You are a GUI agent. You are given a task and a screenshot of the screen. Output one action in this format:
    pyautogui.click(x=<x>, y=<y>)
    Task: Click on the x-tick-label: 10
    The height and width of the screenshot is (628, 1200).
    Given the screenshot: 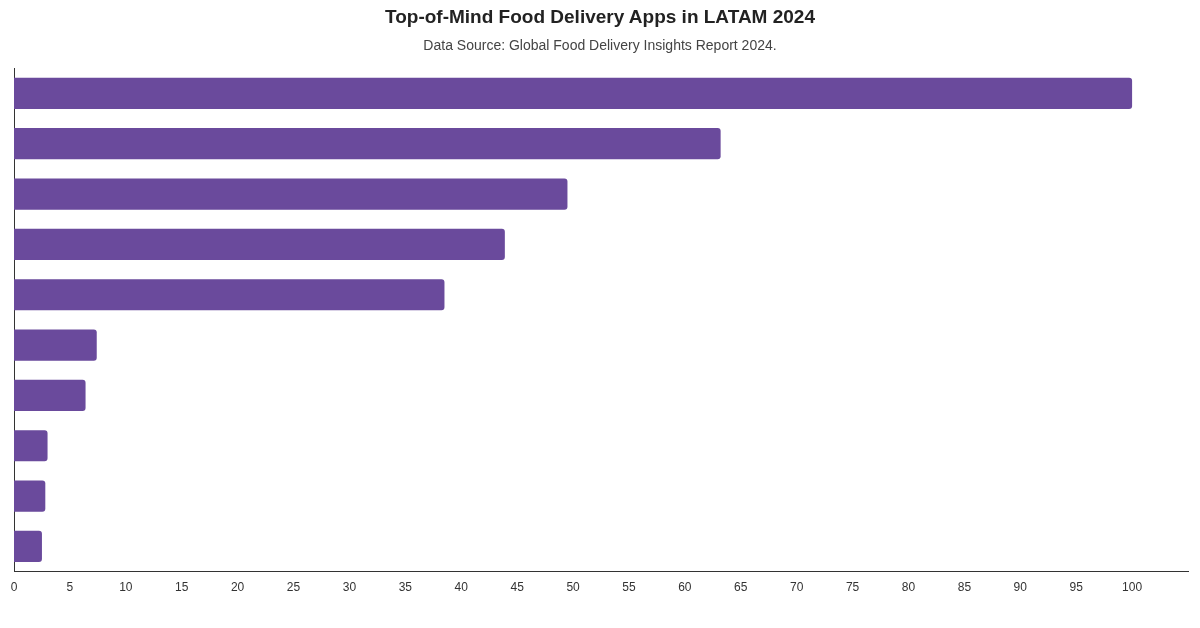 What is the action you would take?
    pyautogui.click(x=126, y=587)
    